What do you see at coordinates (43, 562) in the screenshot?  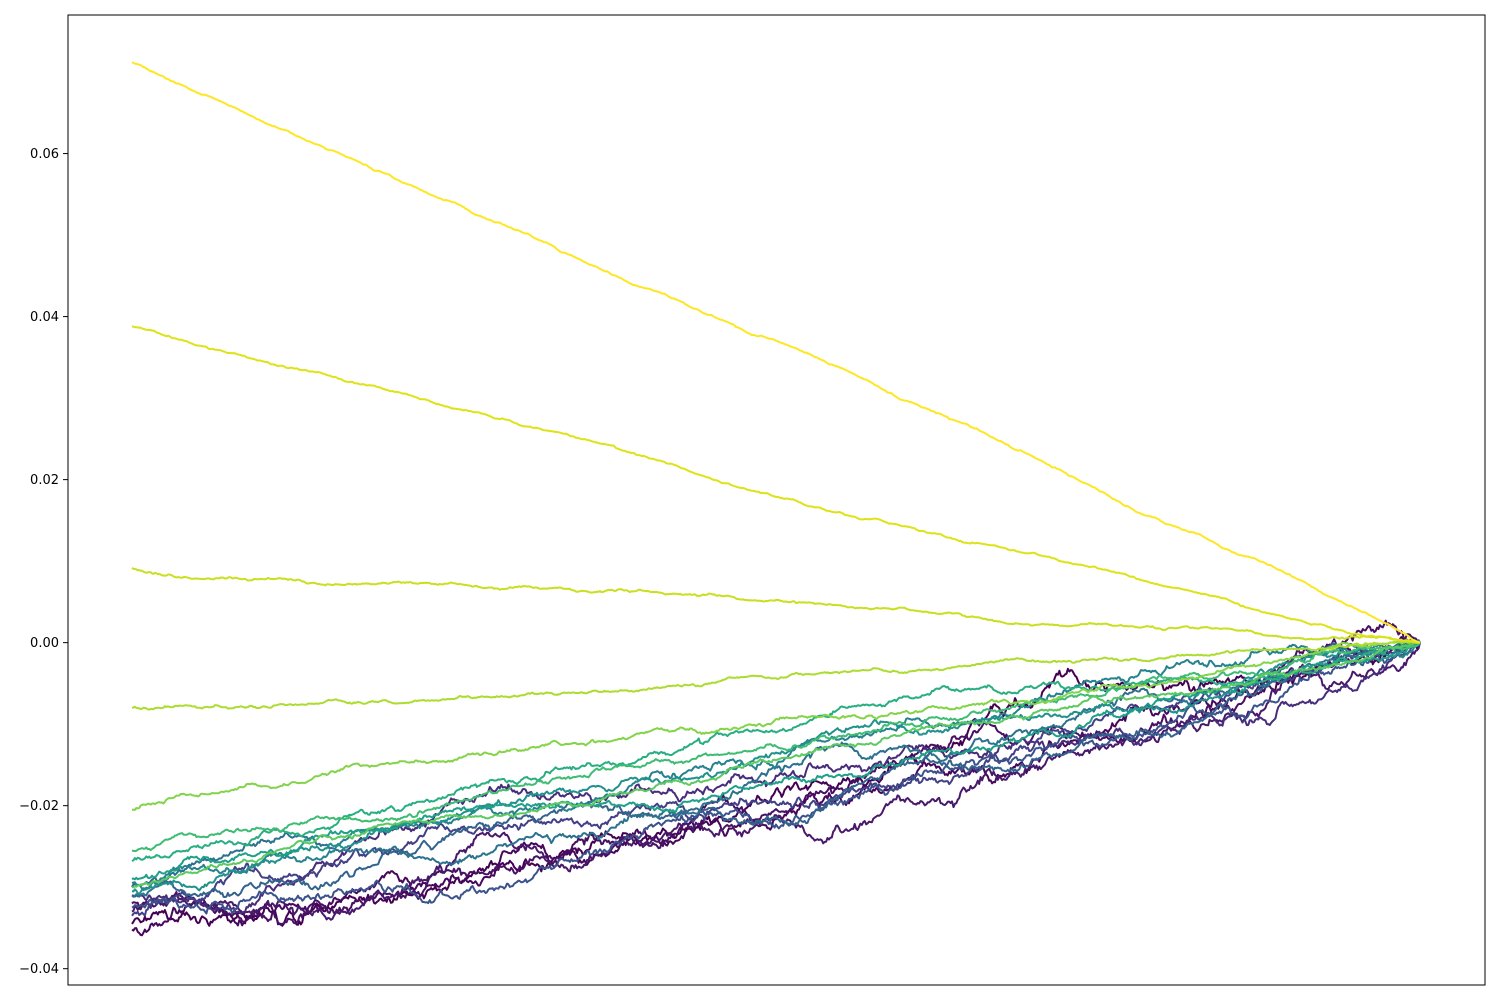 I see `y-axis: −0.04 −0.02 0.00 0.02 0.04 0.06` at bounding box center [43, 562].